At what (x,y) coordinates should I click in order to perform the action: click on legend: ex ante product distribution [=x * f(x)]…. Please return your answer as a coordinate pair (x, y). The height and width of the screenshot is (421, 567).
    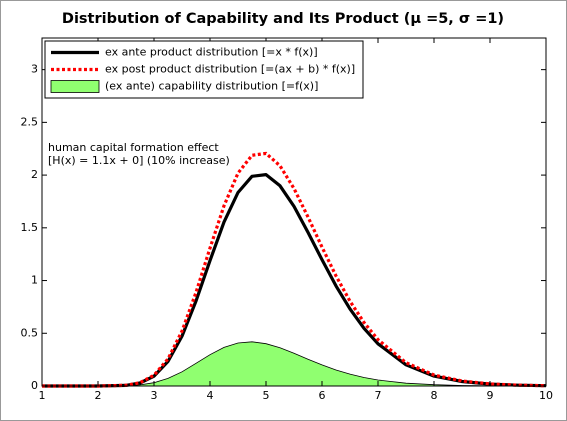
    Looking at the image, I should click on (204, 69).